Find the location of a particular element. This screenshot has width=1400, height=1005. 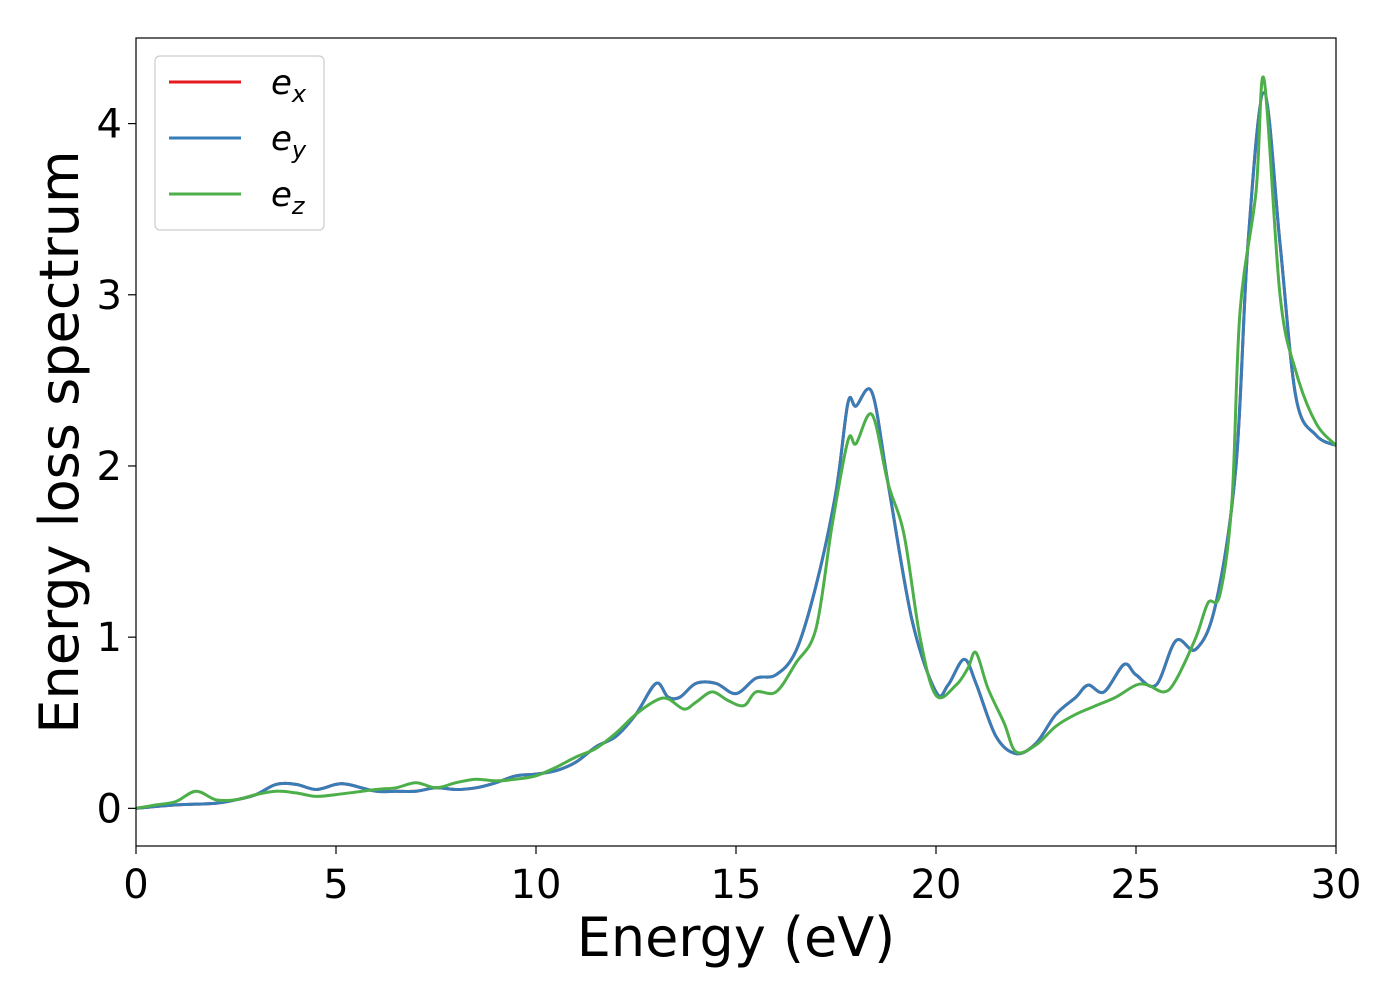

y-tick-label: 0 is located at coordinates (109, 809).